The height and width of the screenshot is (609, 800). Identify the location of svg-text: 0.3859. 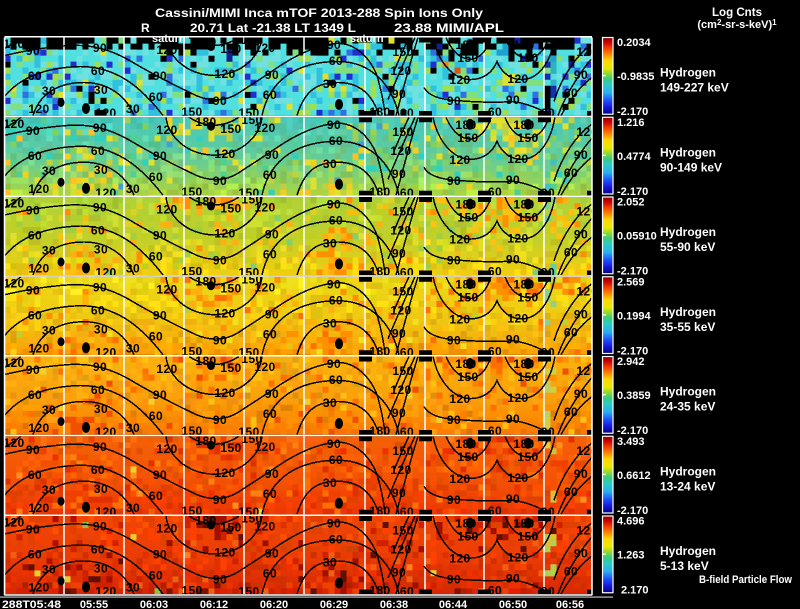
(634, 396).